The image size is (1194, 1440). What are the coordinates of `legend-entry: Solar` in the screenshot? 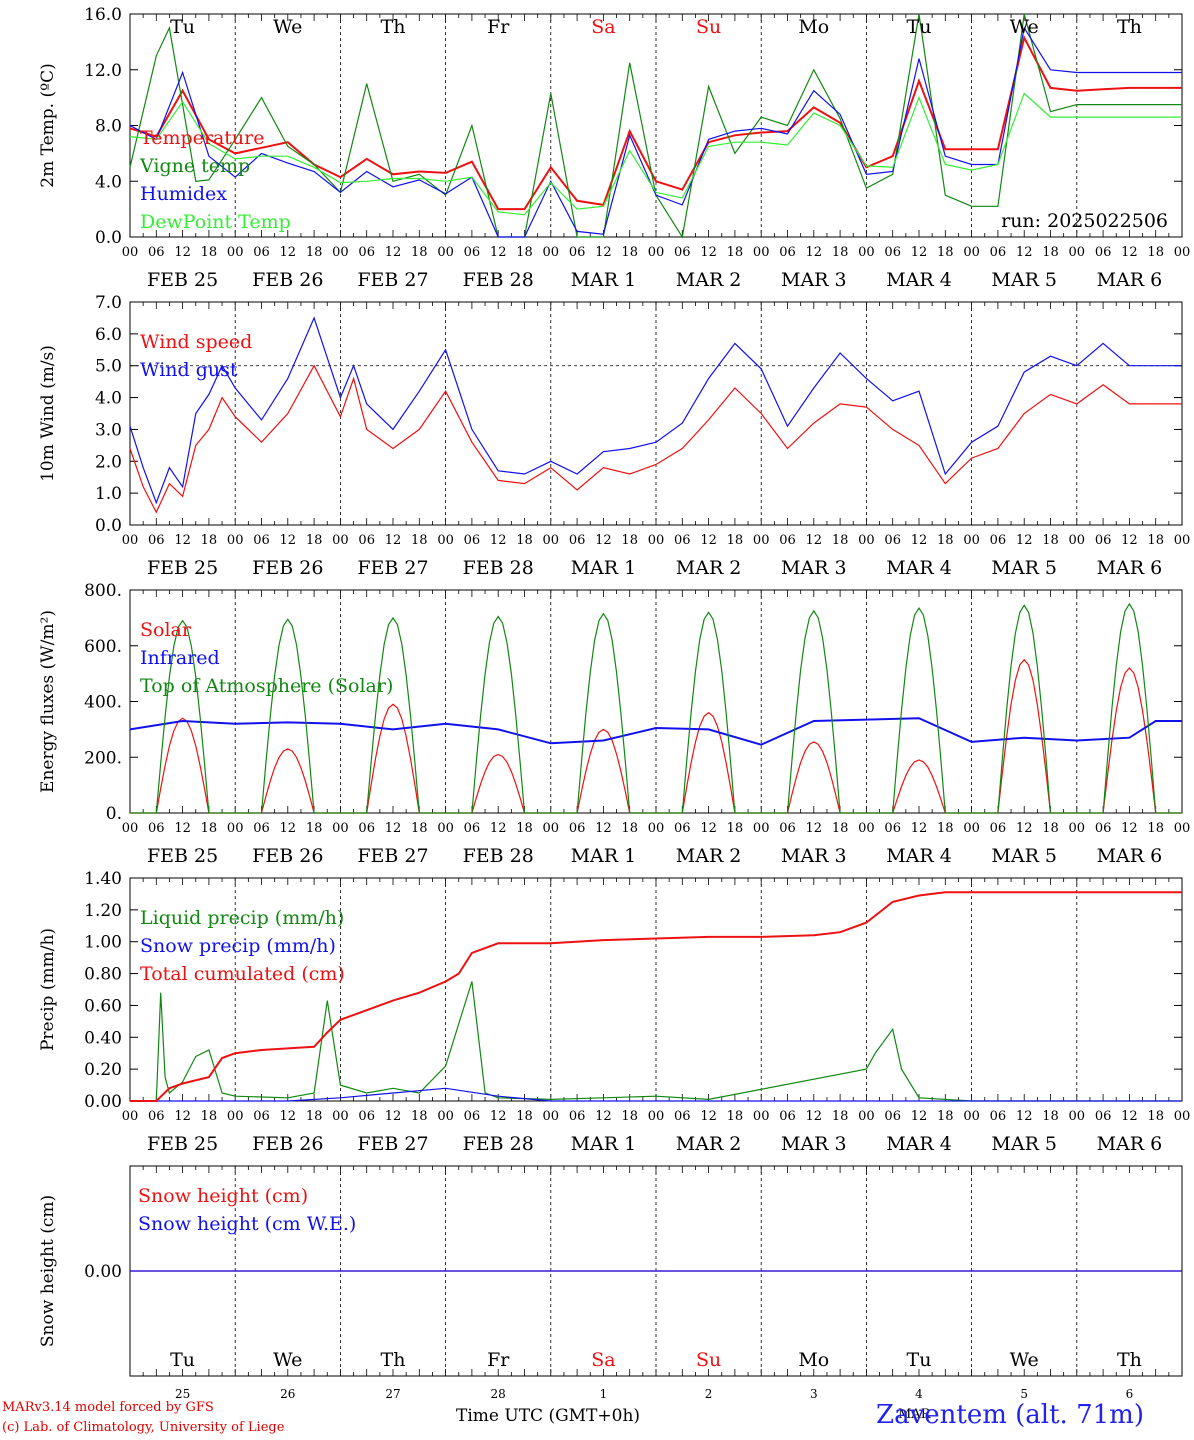 It's located at (166, 630).